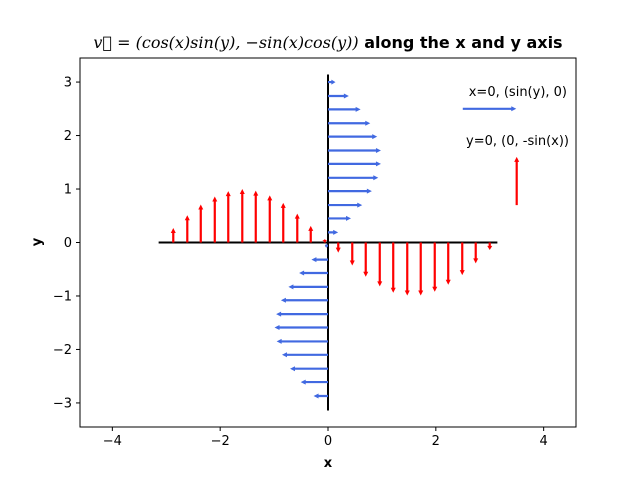 This screenshot has height=480, width=640. I want to click on x-axis-ticks: −4 −2 0 2 4, so click(325, 438).